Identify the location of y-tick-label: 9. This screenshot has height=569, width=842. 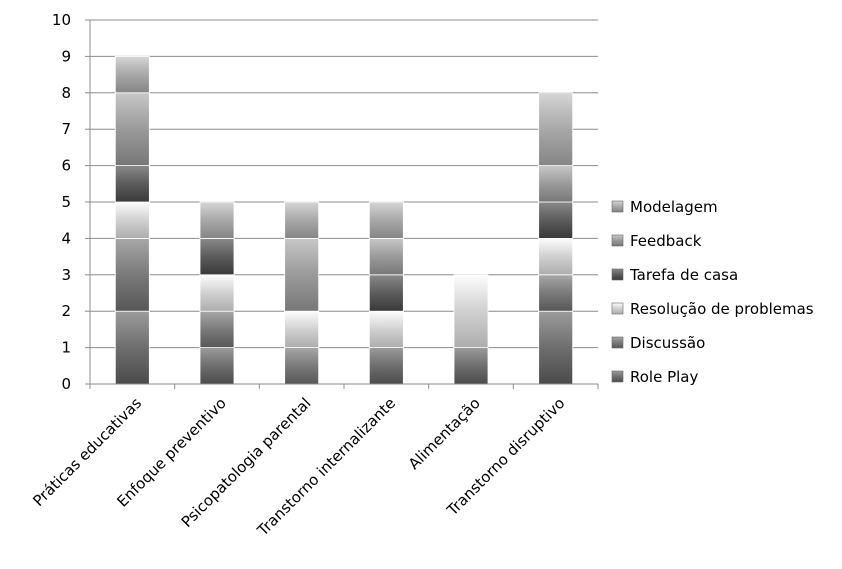
(66, 56).